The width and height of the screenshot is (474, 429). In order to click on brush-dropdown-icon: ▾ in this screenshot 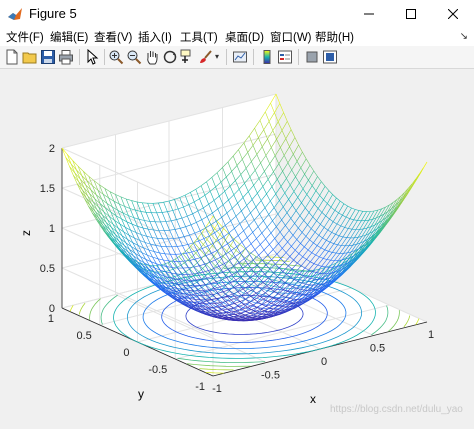, I will do `click(217, 56)`.